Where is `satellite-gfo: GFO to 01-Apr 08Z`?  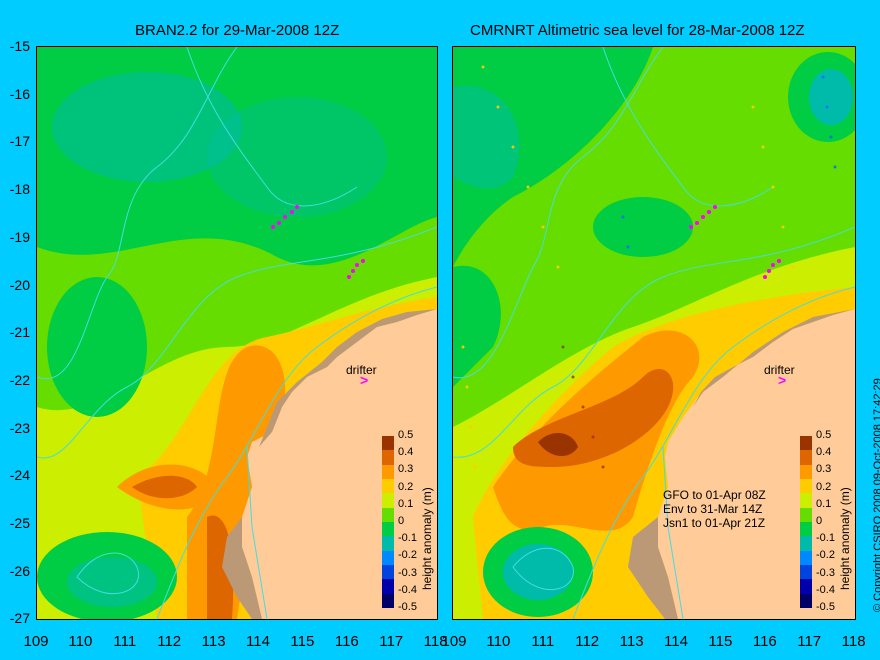
satellite-gfo: GFO to 01-Apr 08Z is located at coordinates (714, 495).